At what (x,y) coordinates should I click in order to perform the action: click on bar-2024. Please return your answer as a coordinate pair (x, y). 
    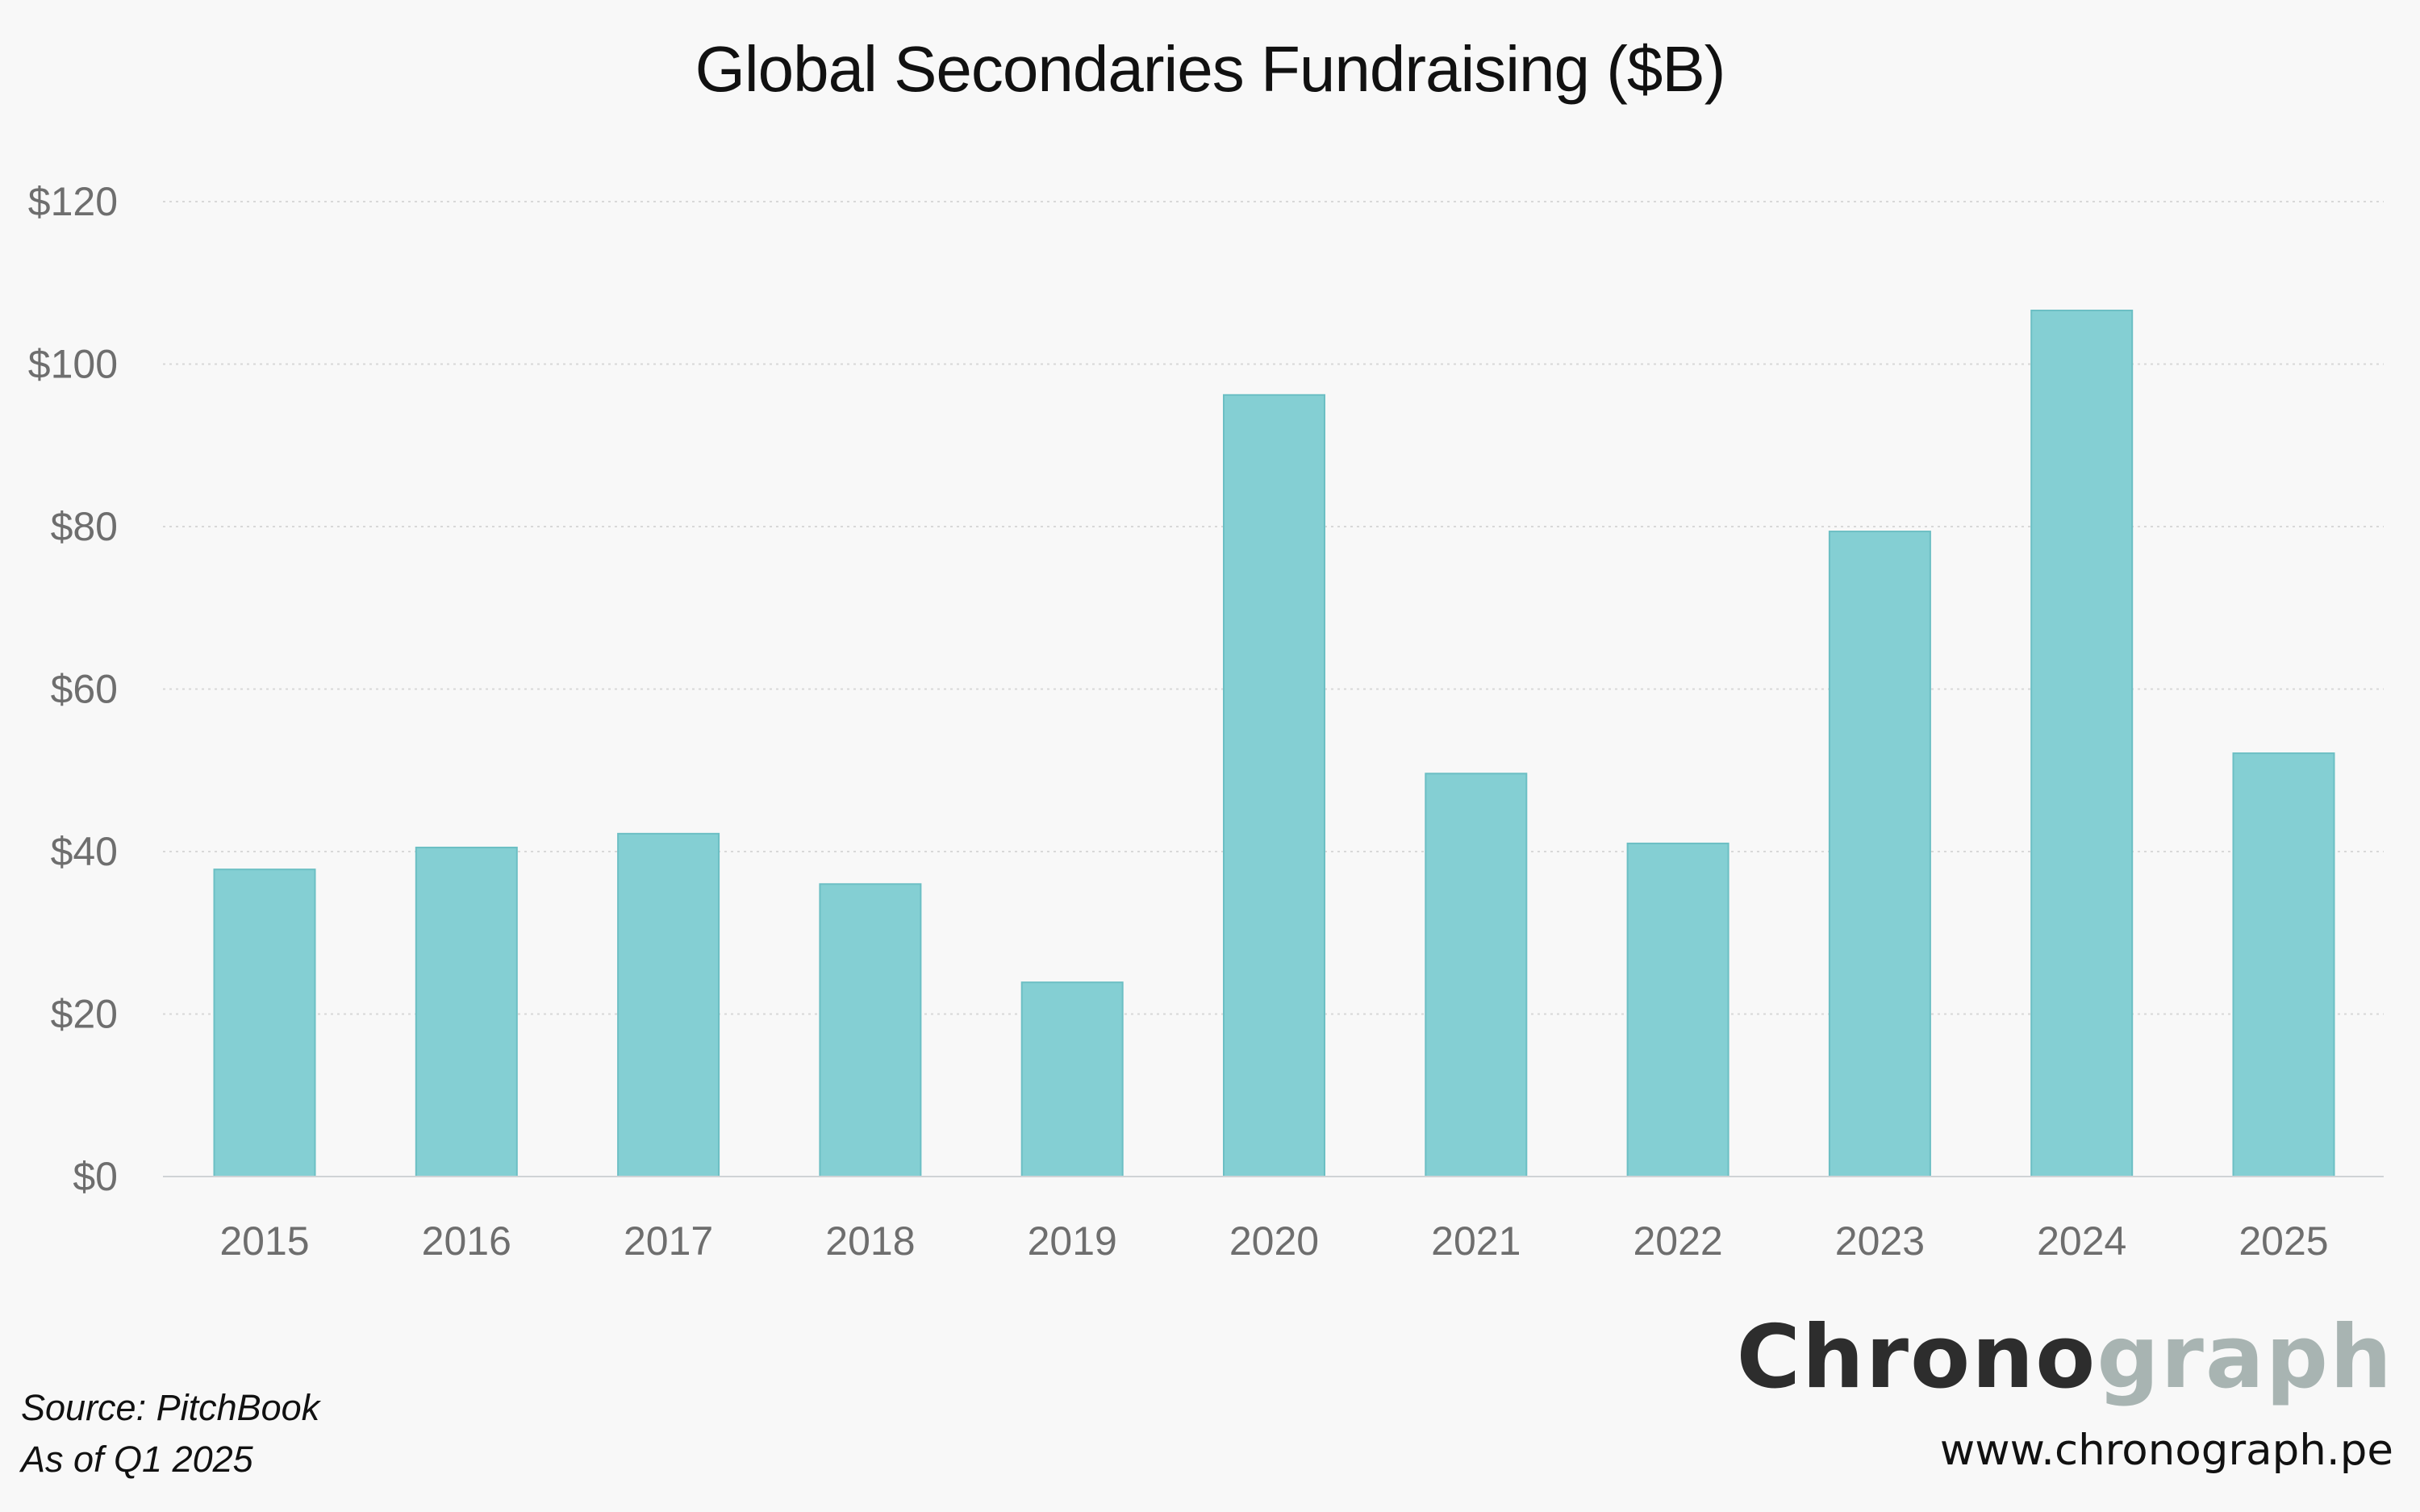
    Looking at the image, I should click on (2082, 743).